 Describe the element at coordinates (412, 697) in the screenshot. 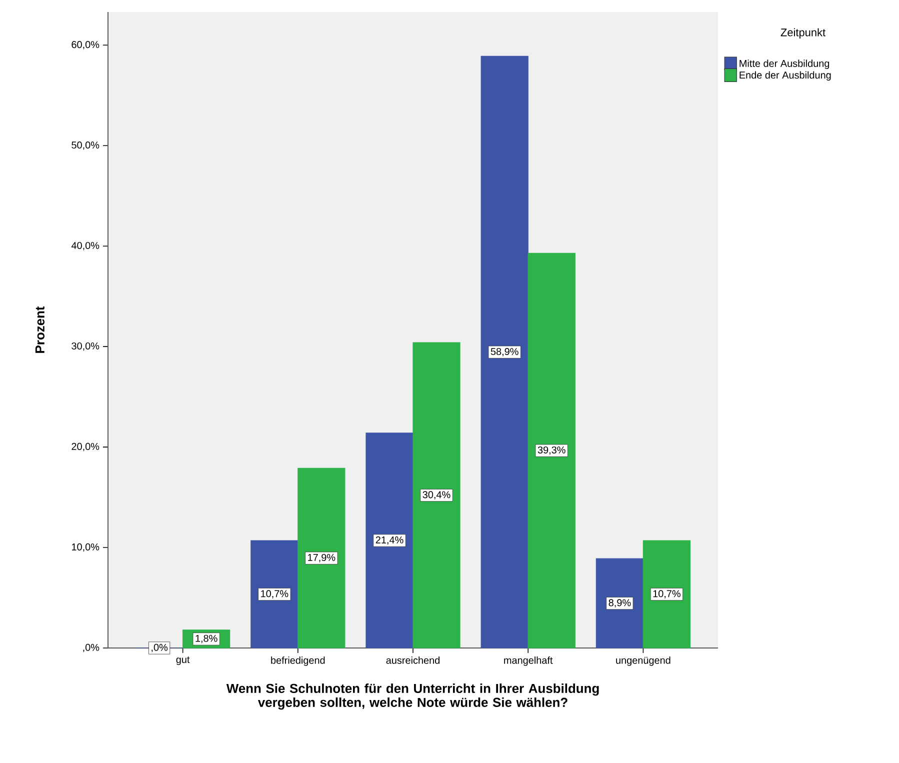

I see `x-axis-title: Wenn Sie Schulnoten für den Unterricht in Ihrer Ausbildung vergeben sollten, welche Note würde Sie wählen?` at that location.